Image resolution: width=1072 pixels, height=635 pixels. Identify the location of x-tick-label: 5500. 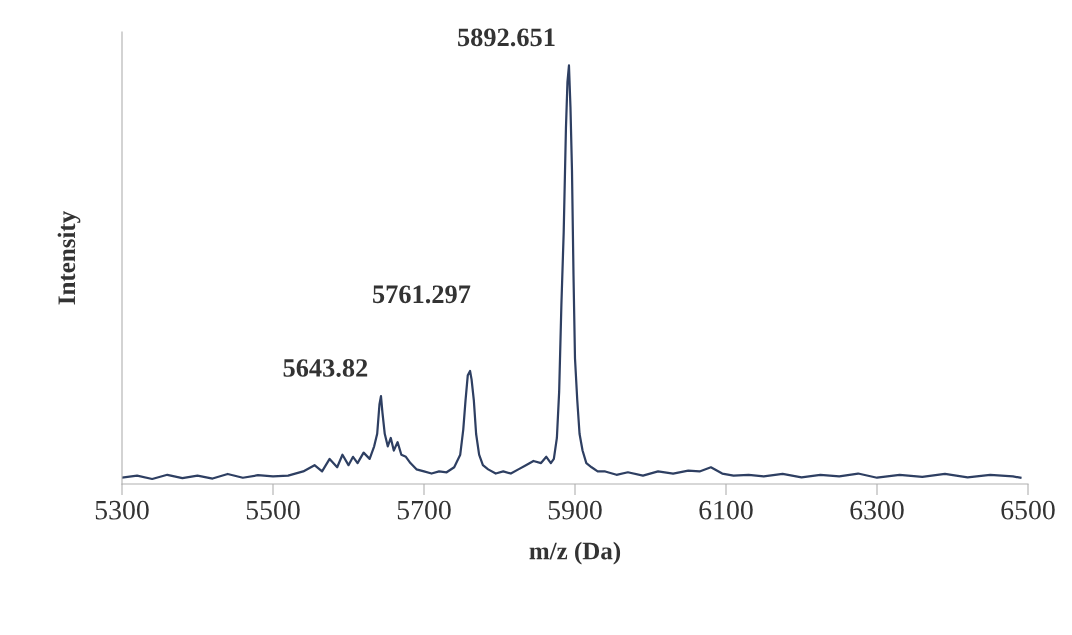
(273, 510).